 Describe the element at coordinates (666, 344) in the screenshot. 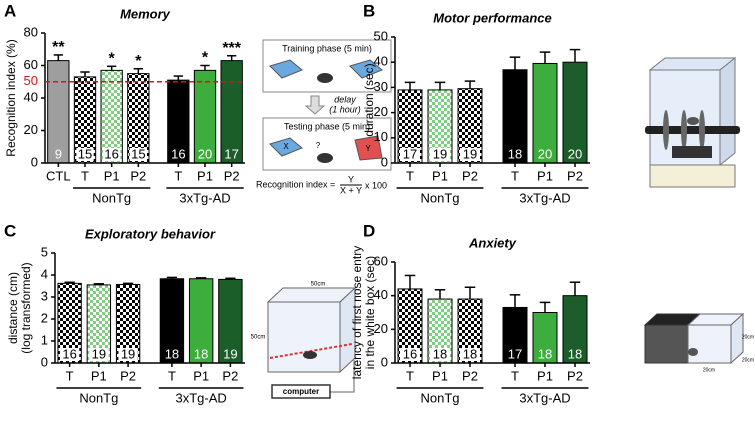

I see `dark-box` at that location.